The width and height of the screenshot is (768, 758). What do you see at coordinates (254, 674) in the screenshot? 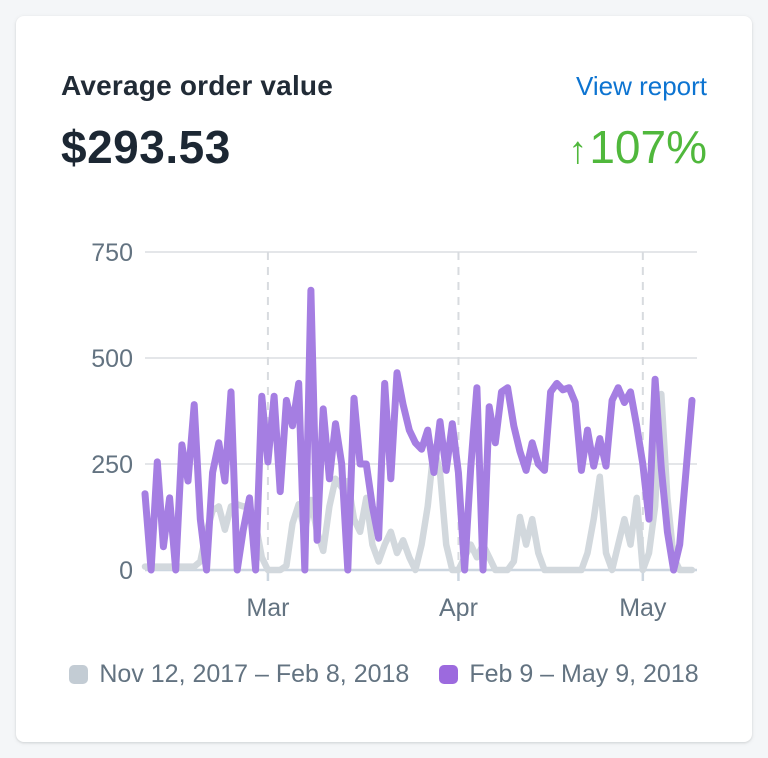
I see `previous-period-label: Nov 12, 2017 – Feb 8, 2018` at bounding box center [254, 674].